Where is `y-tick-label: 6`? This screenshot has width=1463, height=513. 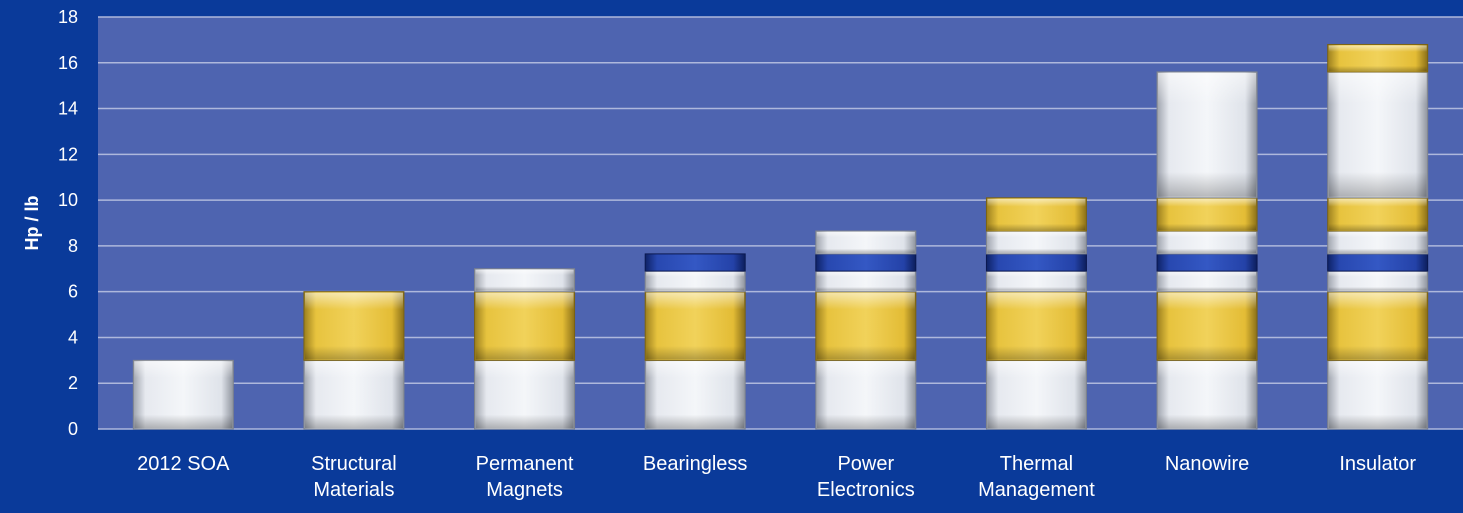 y-tick-label: 6 is located at coordinates (73, 292).